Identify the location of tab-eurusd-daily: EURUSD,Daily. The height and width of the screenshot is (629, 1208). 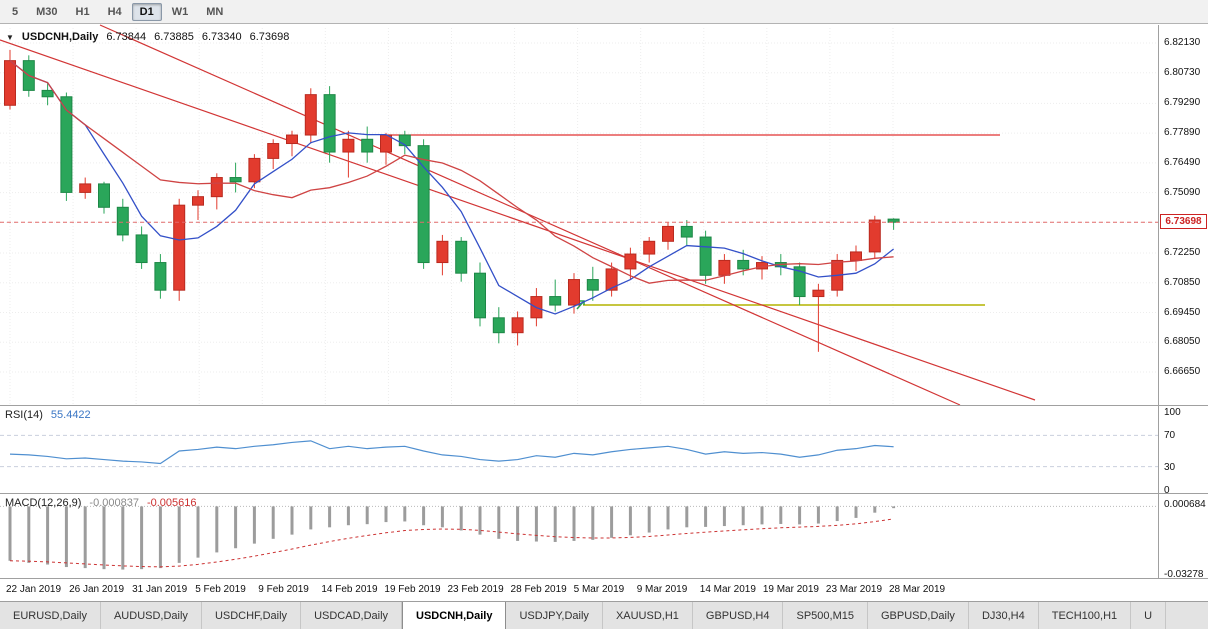
(50, 615).